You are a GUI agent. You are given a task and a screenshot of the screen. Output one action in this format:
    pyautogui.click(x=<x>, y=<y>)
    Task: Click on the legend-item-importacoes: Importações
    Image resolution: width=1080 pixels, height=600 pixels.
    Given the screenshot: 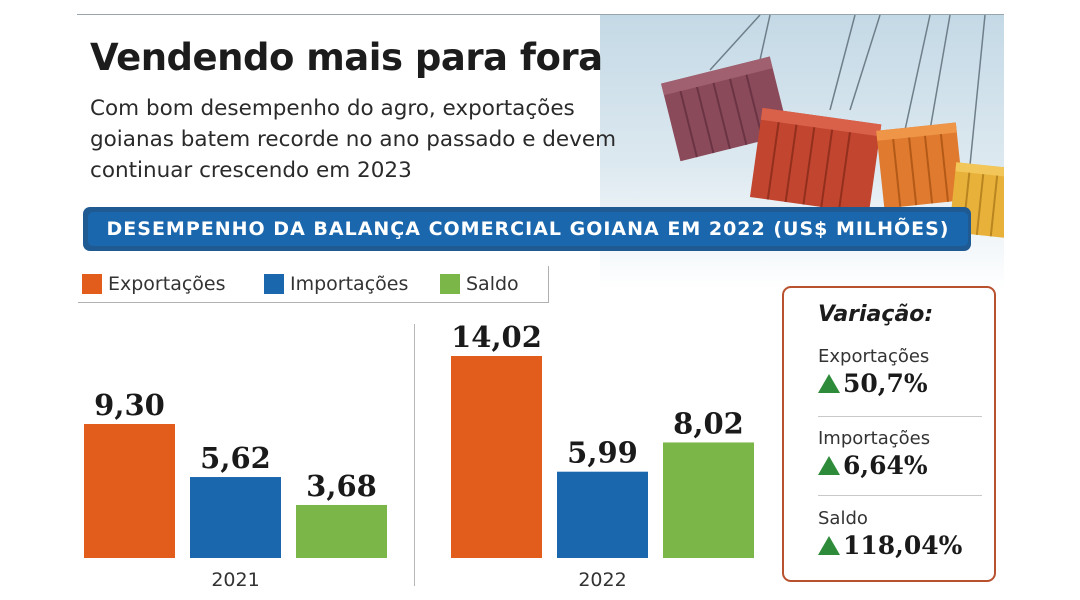 What is the action you would take?
    pyautogui.click(x=336, y=284)
    